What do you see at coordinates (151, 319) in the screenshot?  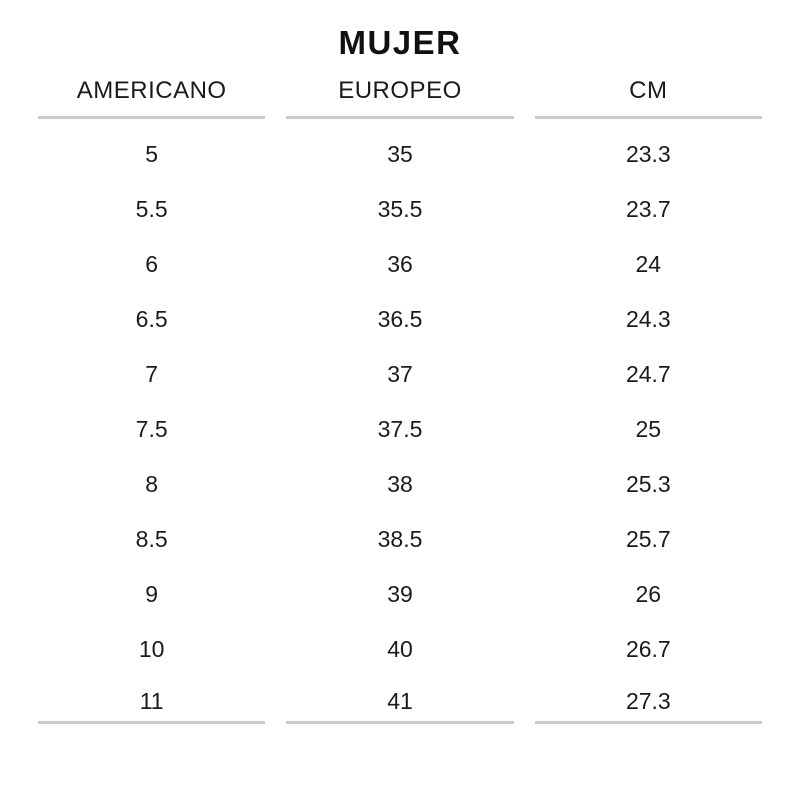 I see `table-cell: 6.5` at bounding box center [151, 319].